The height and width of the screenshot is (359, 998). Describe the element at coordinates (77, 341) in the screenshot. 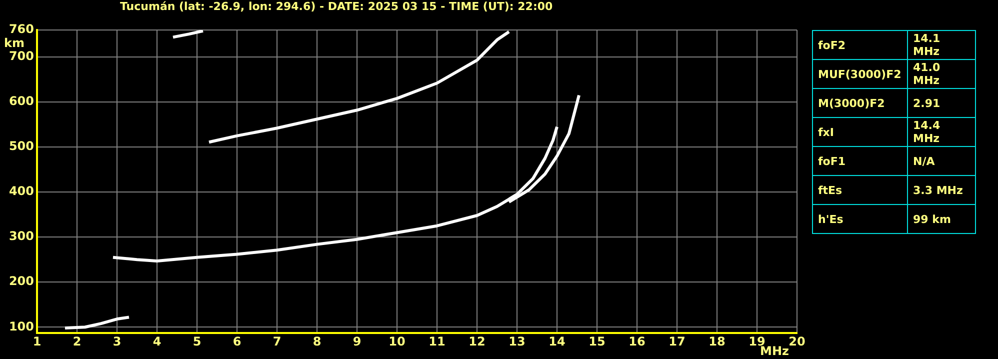

I see `x-tick-label: 2` at that location.